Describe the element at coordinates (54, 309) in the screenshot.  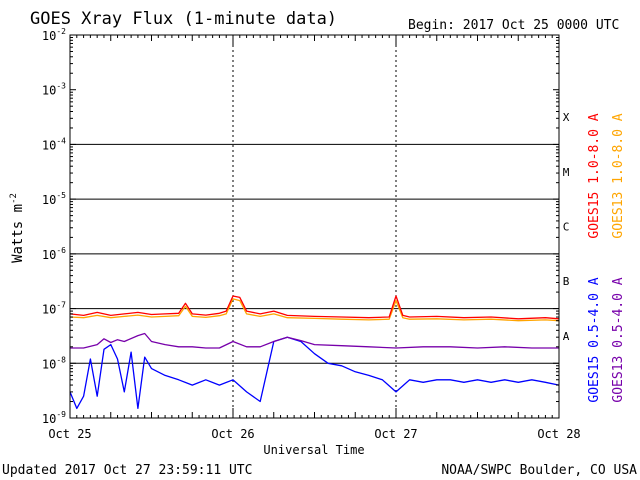
I see `y-tick-label: 10⁻⁷` at that location.